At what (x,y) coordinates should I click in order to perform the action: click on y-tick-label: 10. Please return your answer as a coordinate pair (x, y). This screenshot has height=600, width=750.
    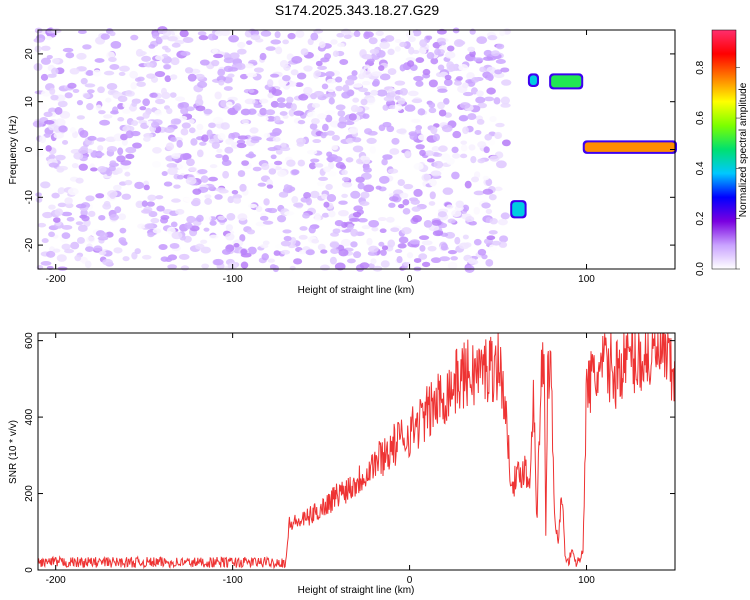
    Looking at the image, I should click on (29, 102).